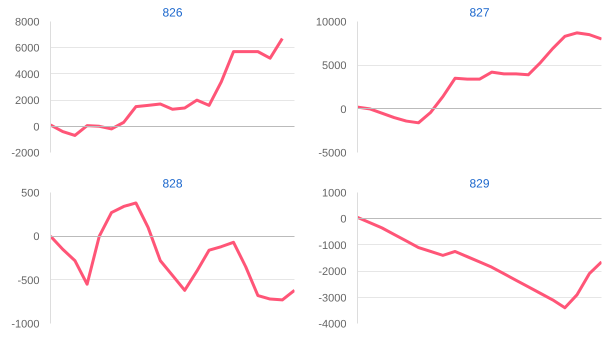 The height and width of the screenshot is (343, 614). Describe the element at coordinates (27, 48) in the screenshot. I see `y-tick-label: 6000` at that location.